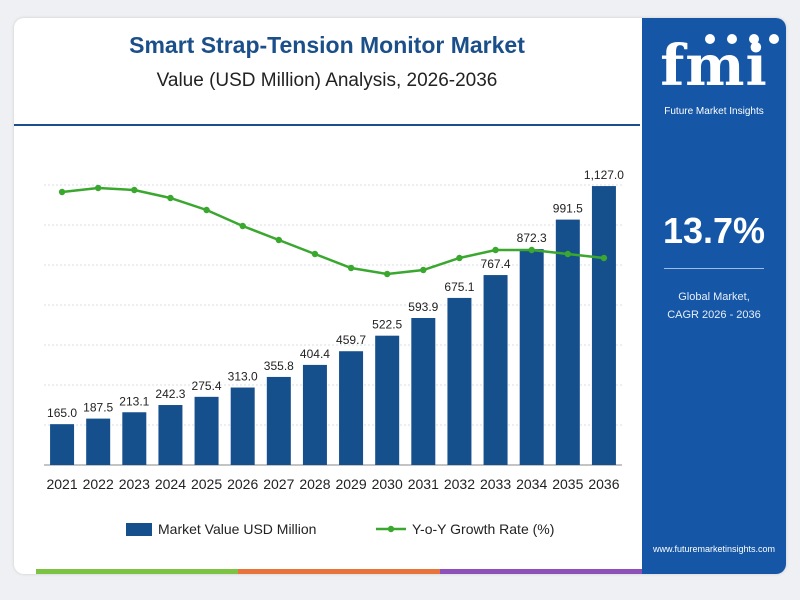  Describe the element at coordinates (604, 175) in the screenshot. I see `bar-label-2036: 1,127.0` at that location.